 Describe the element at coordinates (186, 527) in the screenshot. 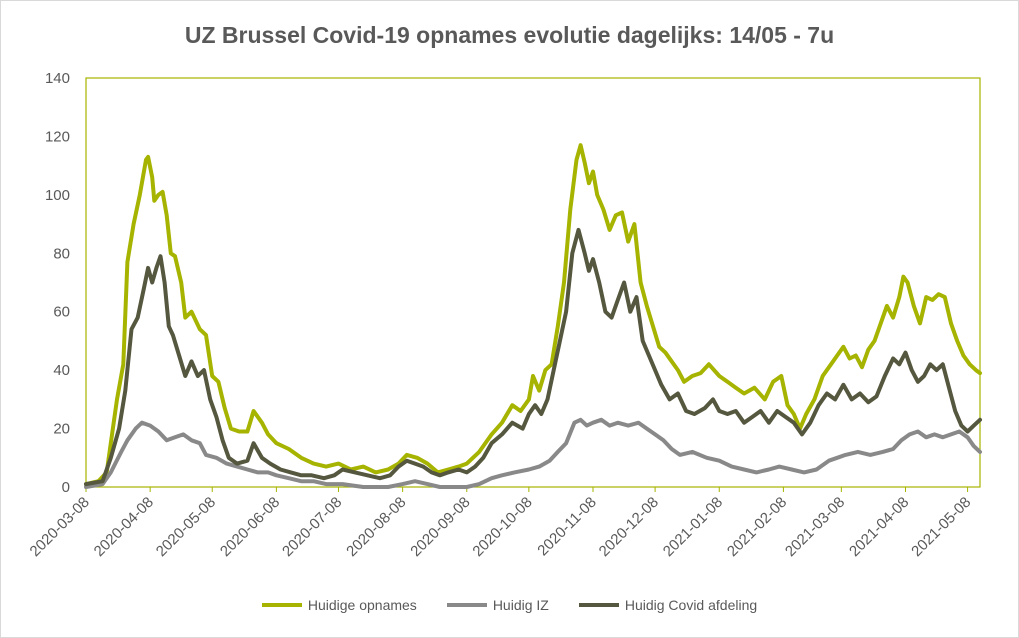

I see `x-tick-label: 2020-05-08` at that location.